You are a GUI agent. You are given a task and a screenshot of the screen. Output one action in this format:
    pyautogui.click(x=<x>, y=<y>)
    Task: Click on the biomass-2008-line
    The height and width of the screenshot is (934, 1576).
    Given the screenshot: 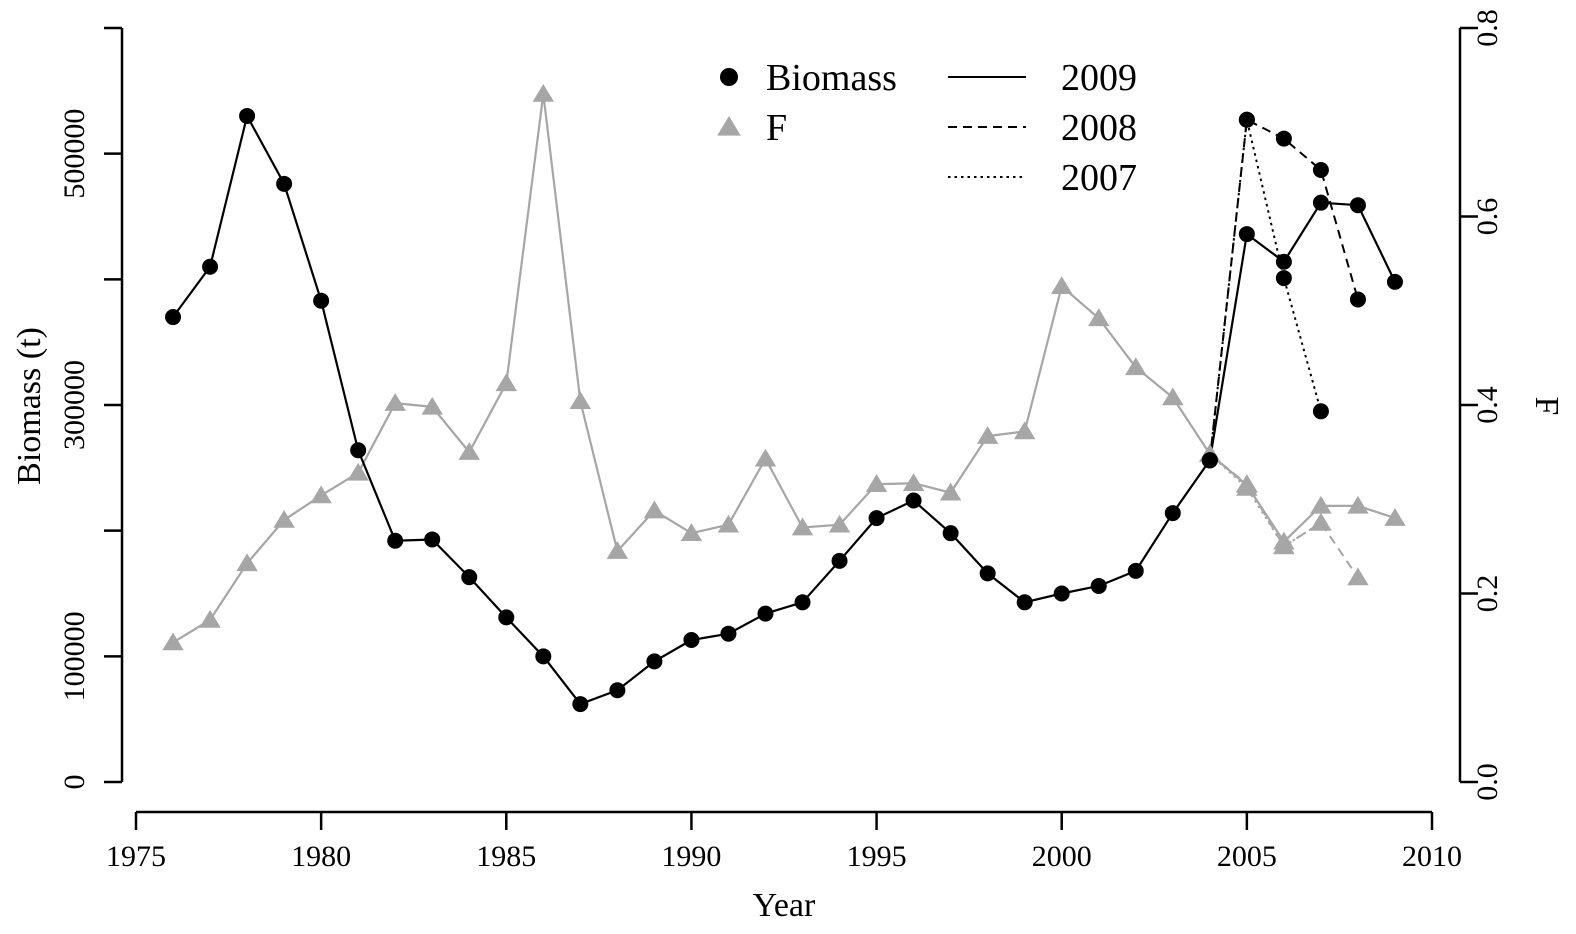 What is the action you would take?
    pyautogui.click(x=1283, y=289)
    